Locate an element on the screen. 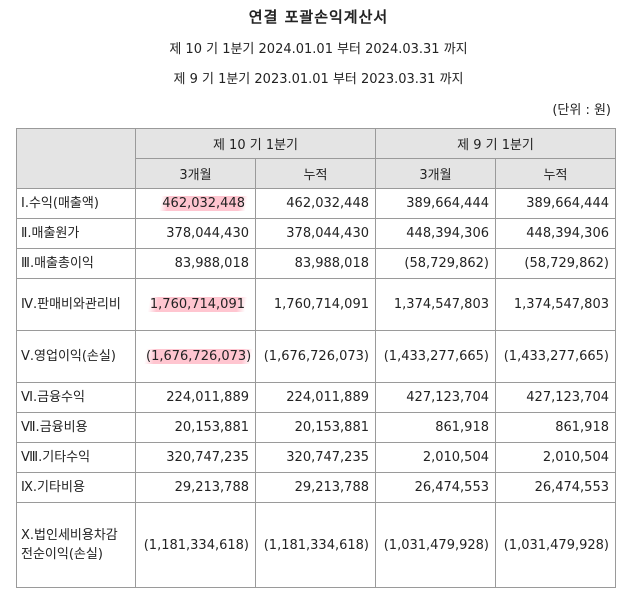 This screenshot has height=612, width=637. row-label: Ⅷ.기타수익 is located at coordinates (76, 457).